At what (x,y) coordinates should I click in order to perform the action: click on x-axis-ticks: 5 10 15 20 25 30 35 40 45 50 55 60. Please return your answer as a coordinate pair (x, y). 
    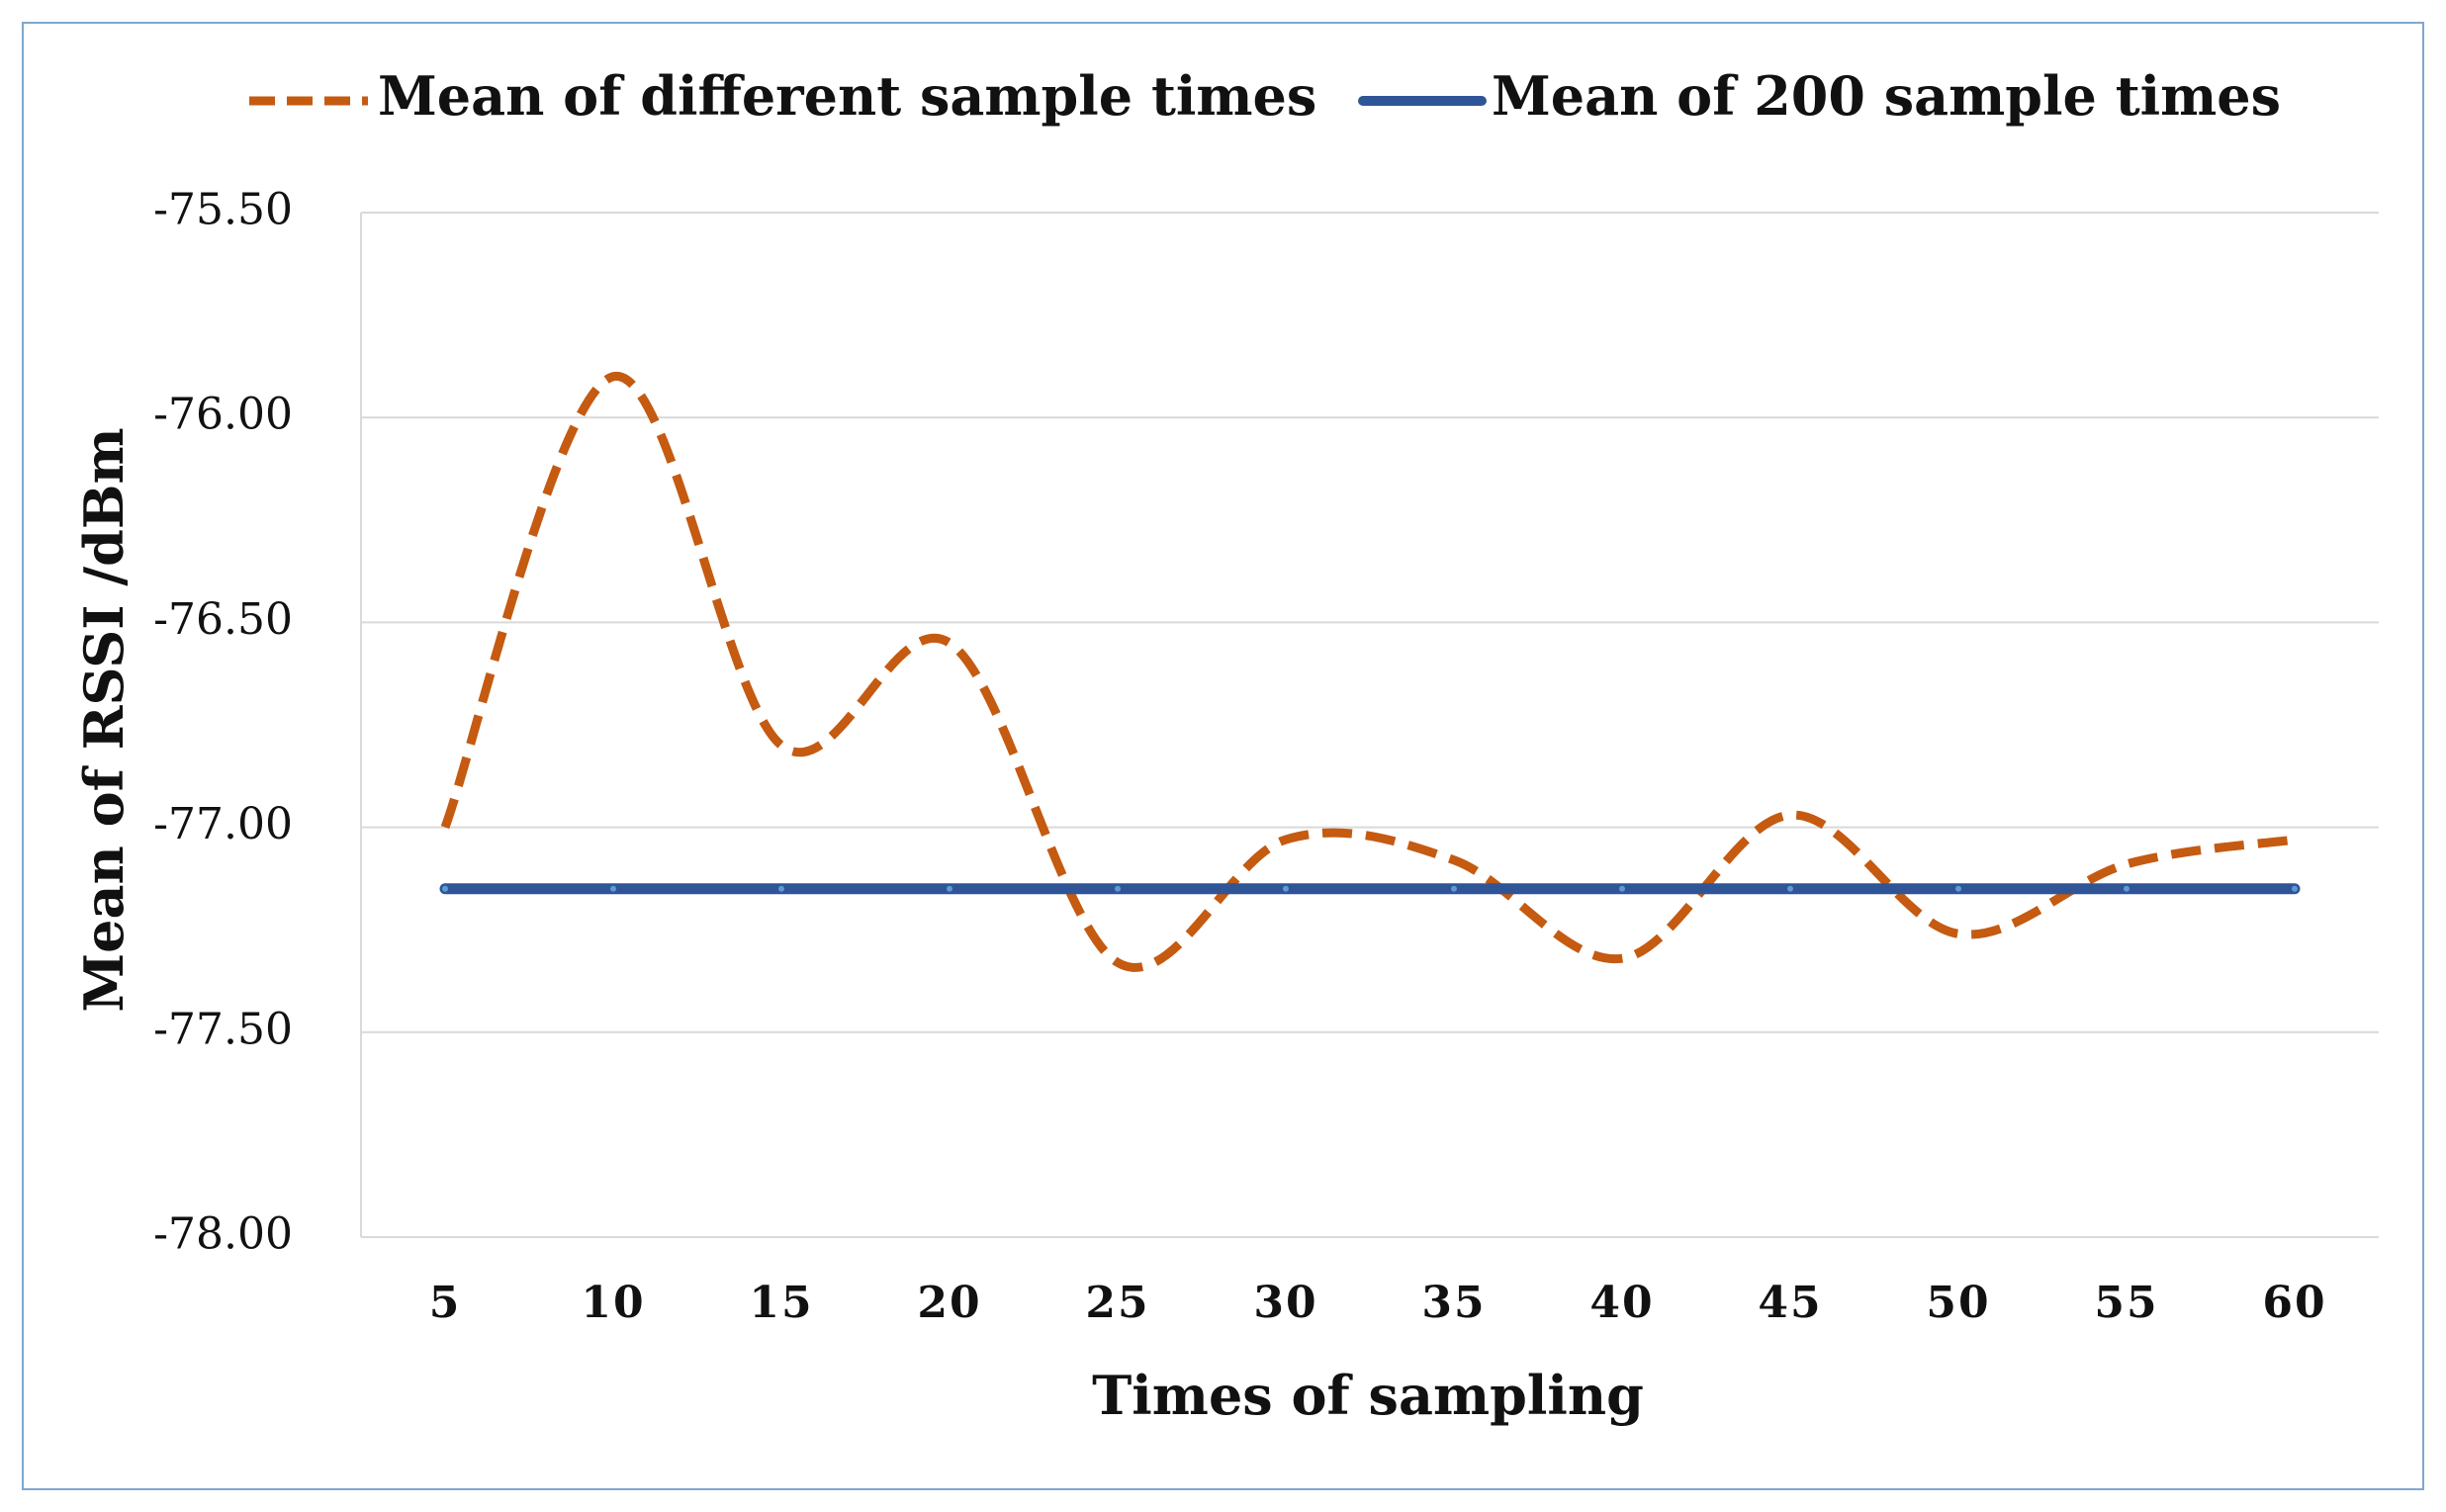
    Looking at the image, I should click on (1378, 1303).